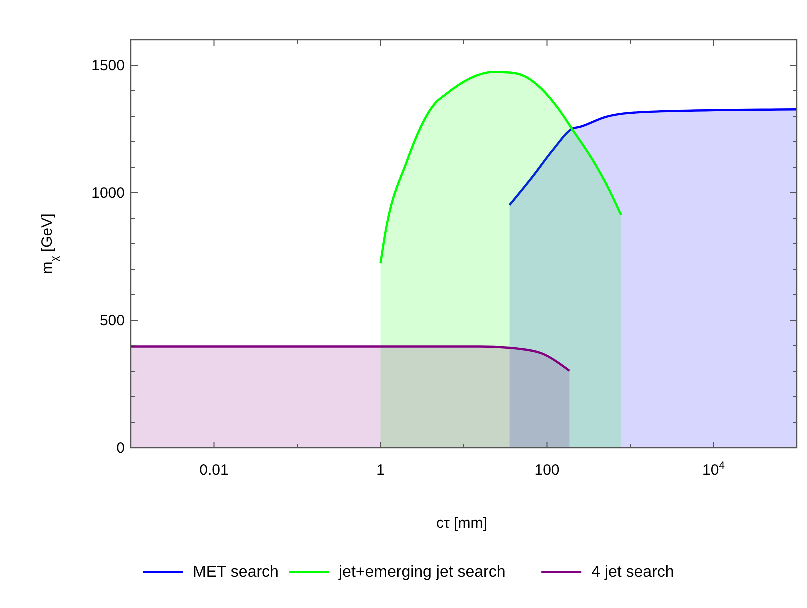  I want to click on y-tick-label: 0, so click(120, 448).